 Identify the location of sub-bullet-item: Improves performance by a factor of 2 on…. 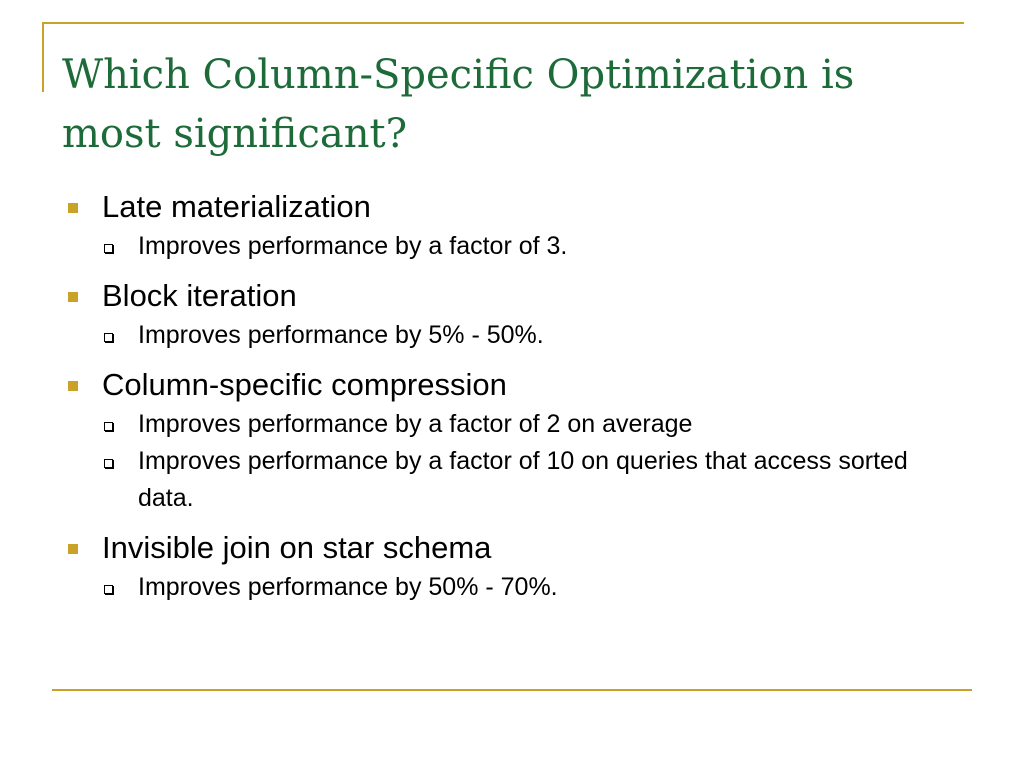
(510, 424).